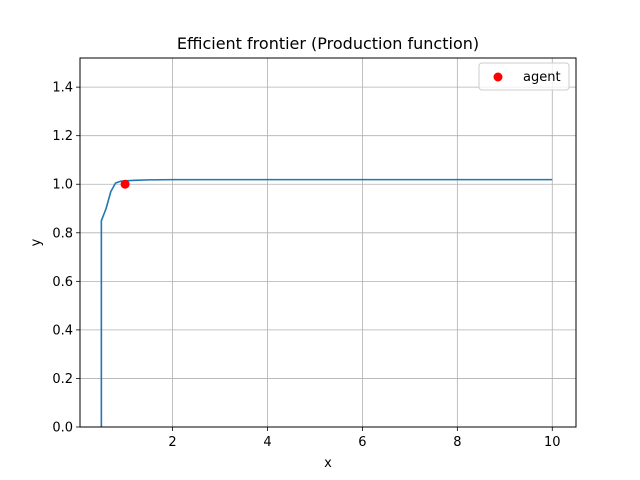 Image resolution: width=640 pixels, height=480 pixels. I want to click on agent-series, so click(125, 184).